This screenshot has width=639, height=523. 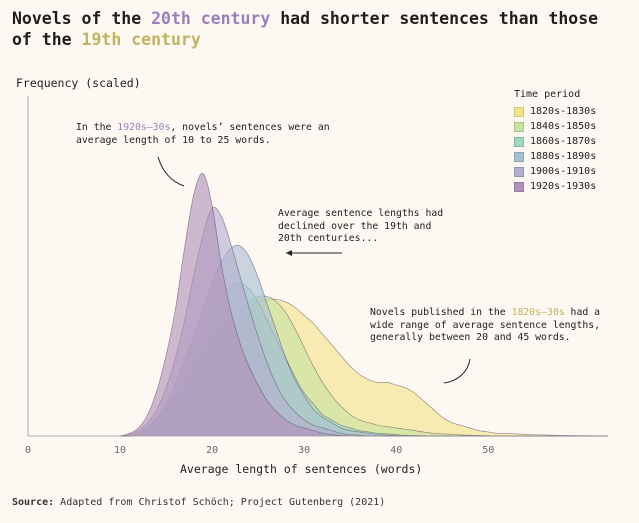 I want to click on legend-label: 1820s-1830s, so click(x=563, y=111).